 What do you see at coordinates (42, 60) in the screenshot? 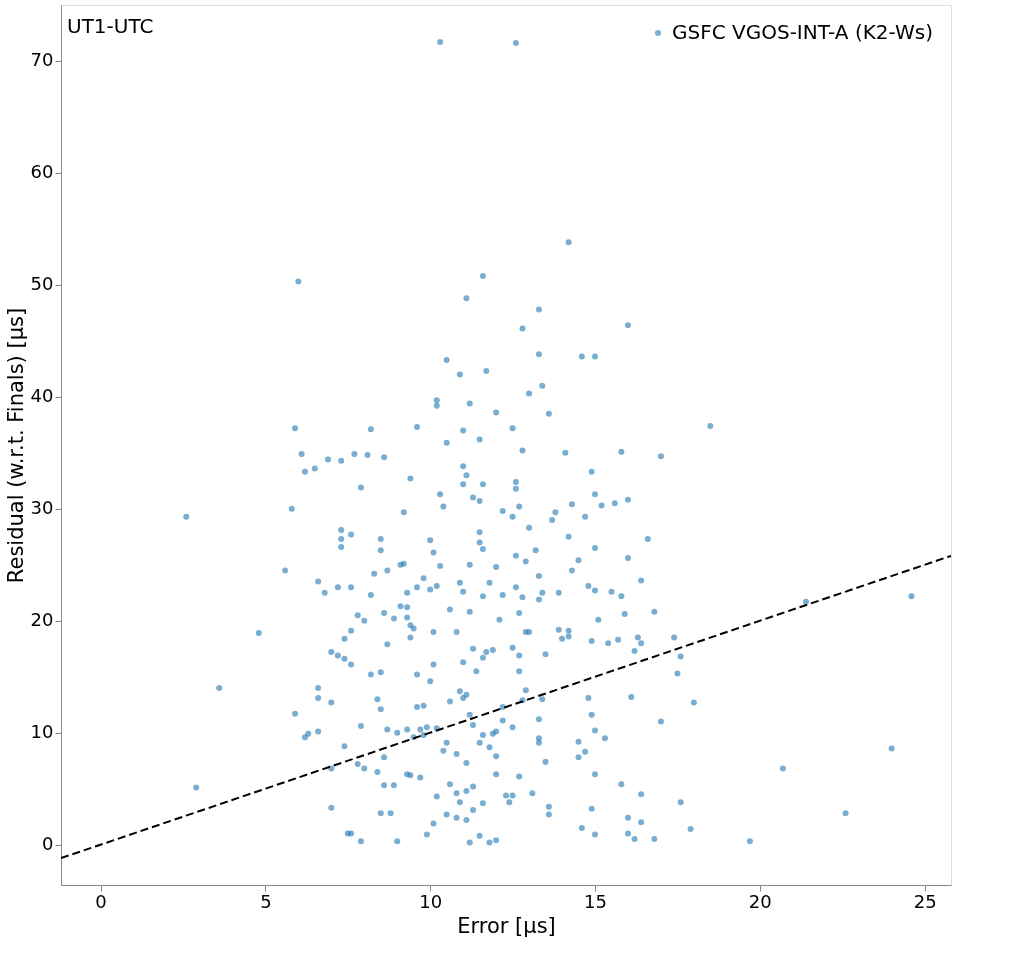
I see `y-tick-label: 70` at bounding box center [42, 60].